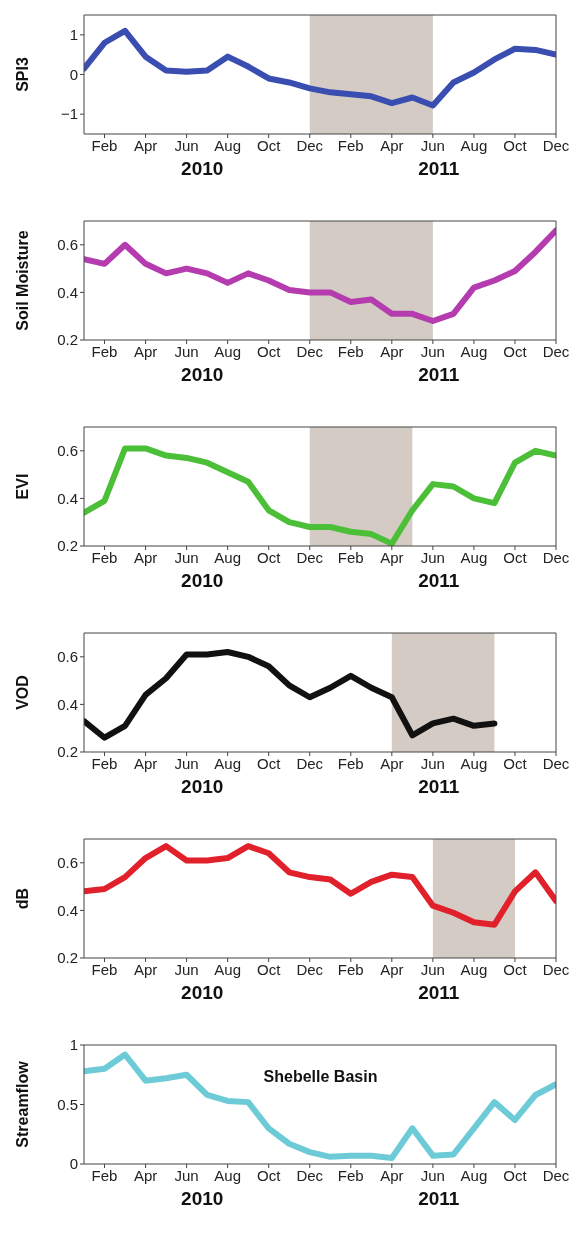 The image size is (577, 1252). What do you see at coordinates (22, 74) in the screenshot?
I see `y-axis-title: SPI3` at bounding box center [22, 74].